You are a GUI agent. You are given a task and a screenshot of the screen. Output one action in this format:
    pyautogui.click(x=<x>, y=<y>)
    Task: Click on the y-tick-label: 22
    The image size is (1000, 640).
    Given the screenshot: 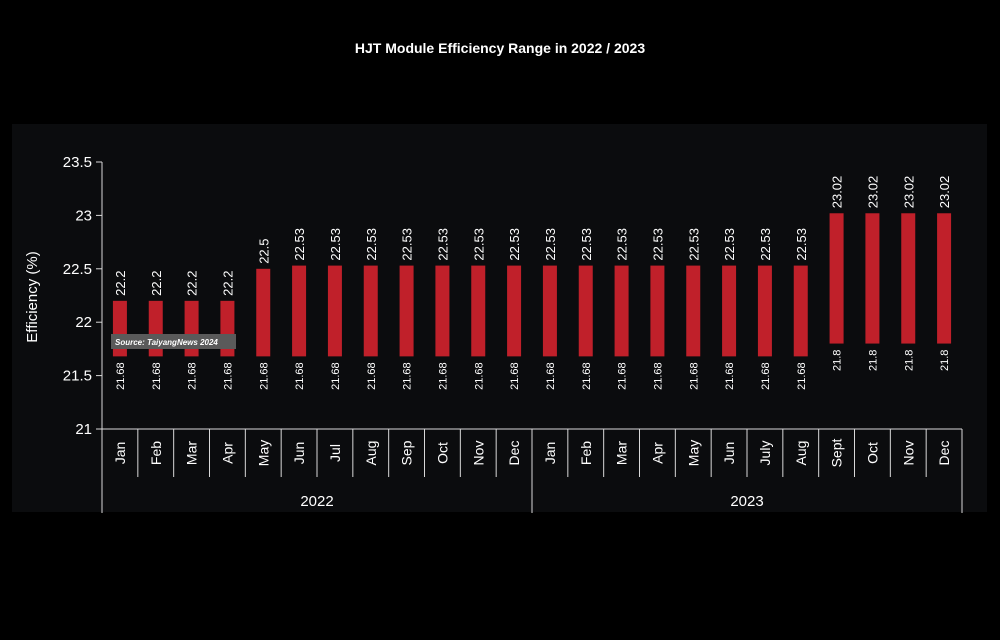 What is the action you would take?
    pyautogui.click(x=83, y=322)
    